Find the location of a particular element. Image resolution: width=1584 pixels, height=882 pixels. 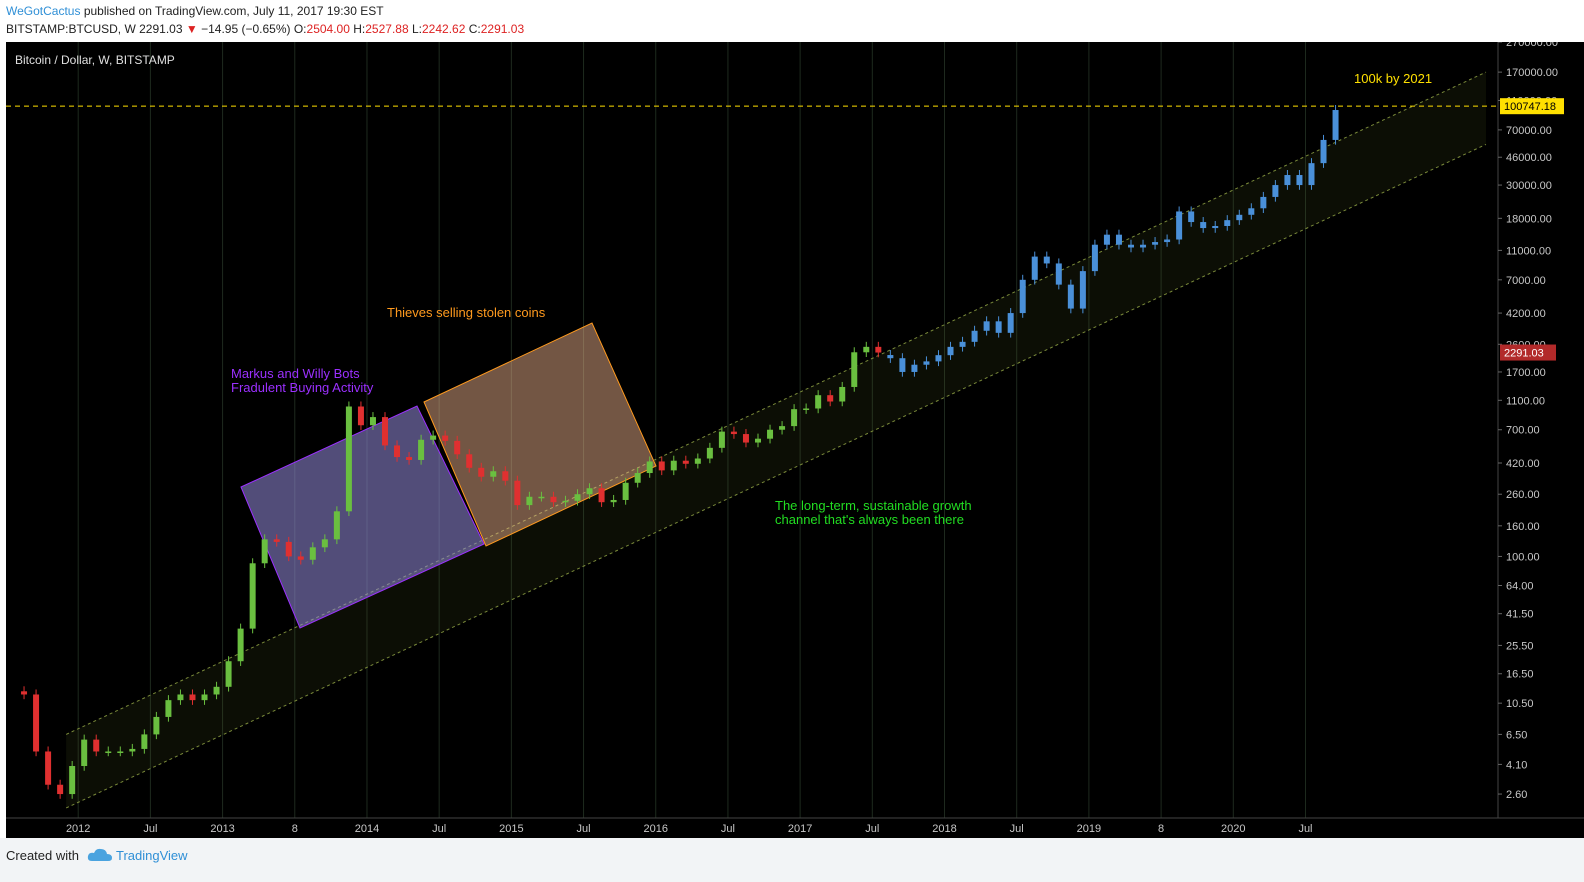

low-value: 2242.62 is located at coordinates (444, 29).